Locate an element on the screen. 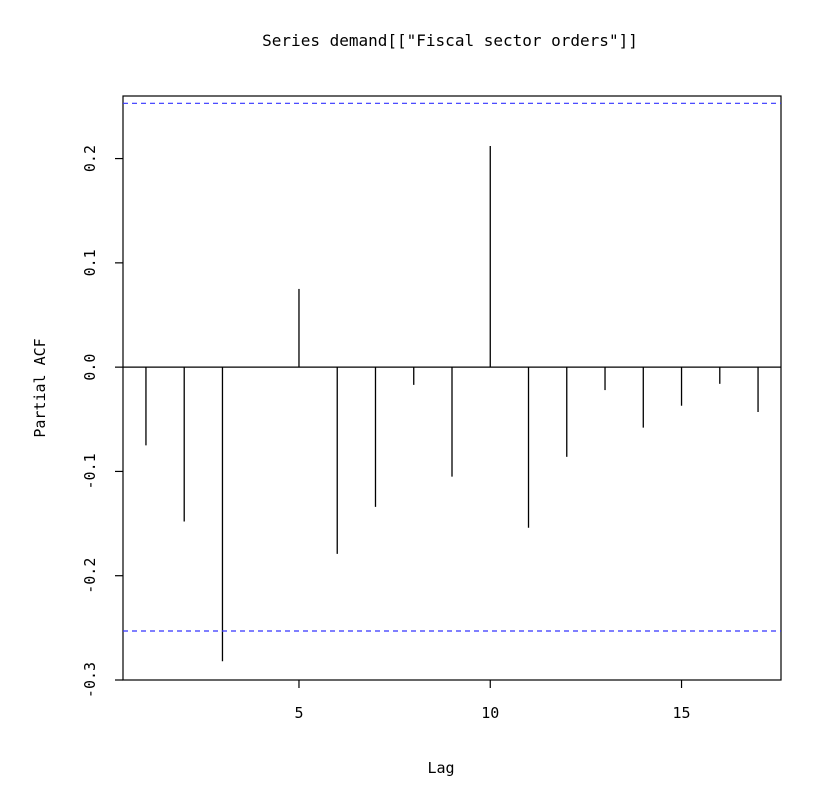 The width and height of the screenshot is (816, 794). y-tick-label: 0.0 is located at coordinates (90, 367).